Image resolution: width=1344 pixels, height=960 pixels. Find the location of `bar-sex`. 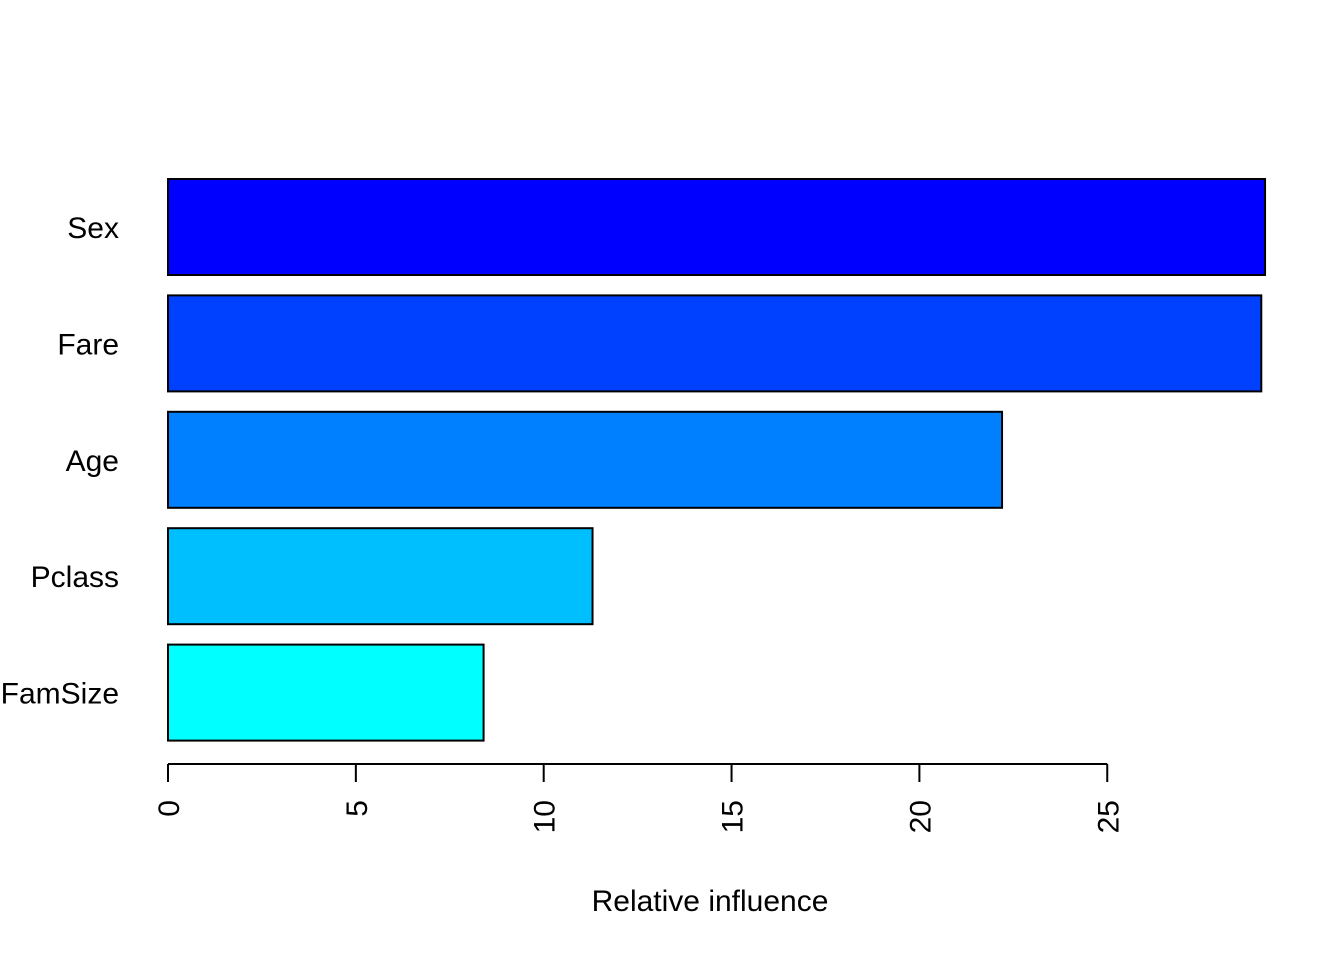

bar-sex is located at coordinates (717, 227).